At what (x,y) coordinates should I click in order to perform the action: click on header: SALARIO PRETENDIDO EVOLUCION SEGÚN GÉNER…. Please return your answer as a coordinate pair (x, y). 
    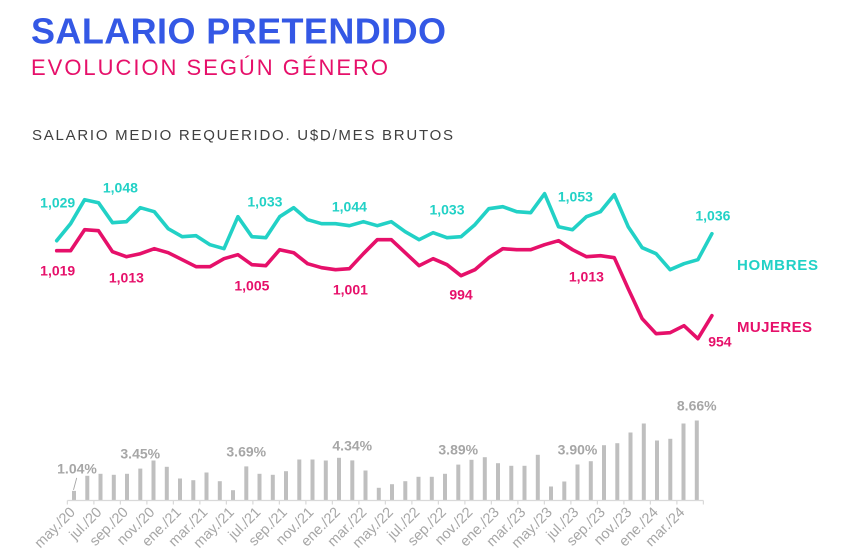
    Looking at the image, I should click on (242, 77).